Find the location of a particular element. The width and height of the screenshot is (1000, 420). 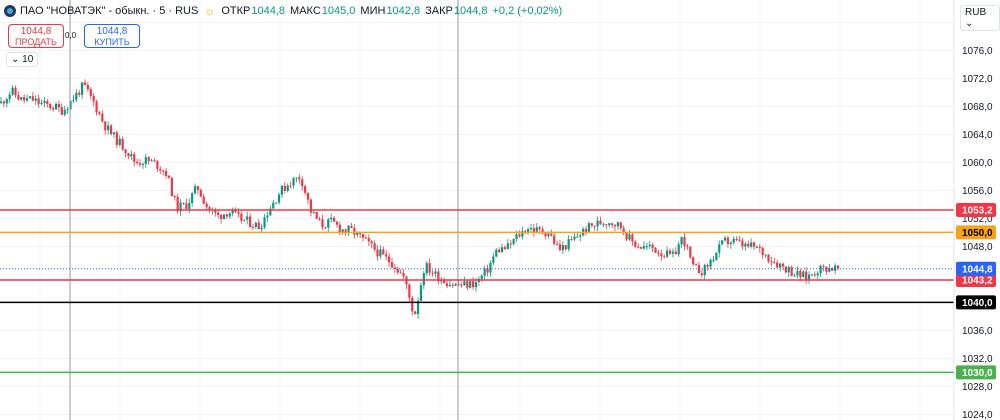

price-badge-label: 1050,0 is located at coordinates (977, 233).